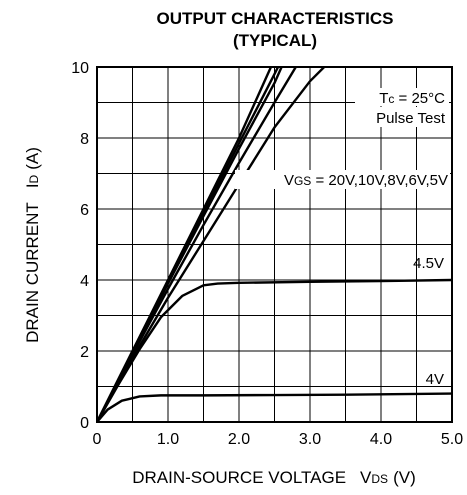  I want to click on label-4v: 4V, so click(435, 379).